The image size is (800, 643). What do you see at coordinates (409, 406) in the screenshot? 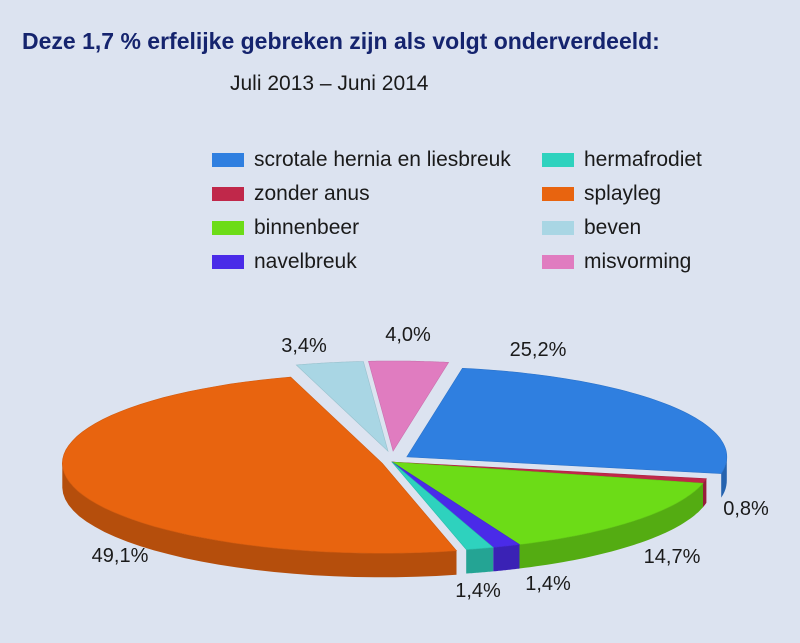
I see `pie-slice-misvorming` at bounding box center [409, 406].